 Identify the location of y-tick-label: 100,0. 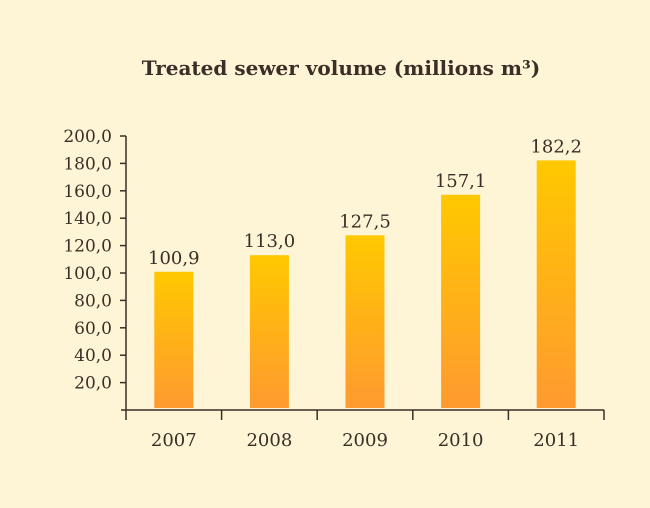
(87, 274).